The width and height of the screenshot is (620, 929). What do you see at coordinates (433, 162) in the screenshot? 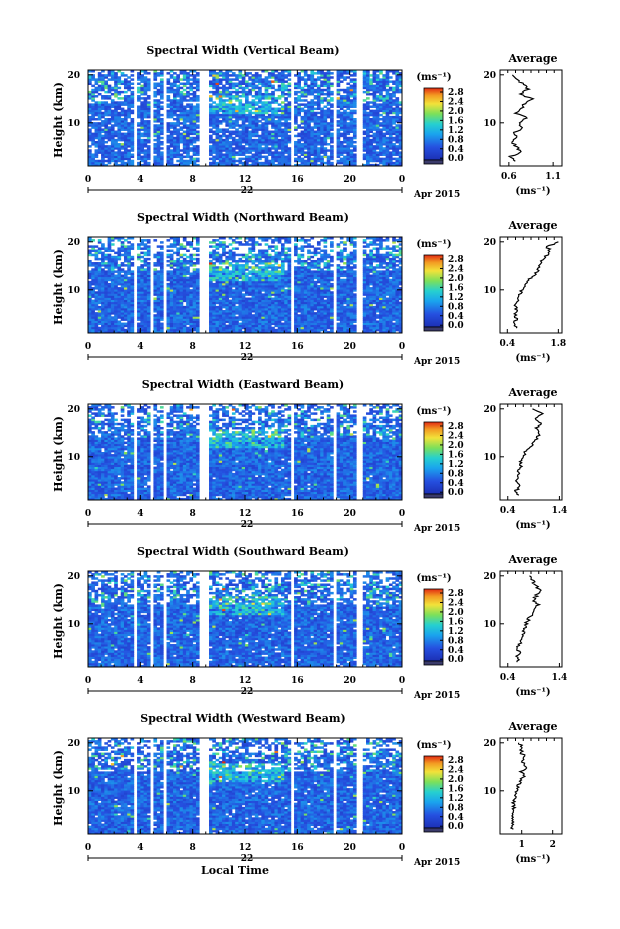
I see `colorbar-under` at bounding box center [433, 162].